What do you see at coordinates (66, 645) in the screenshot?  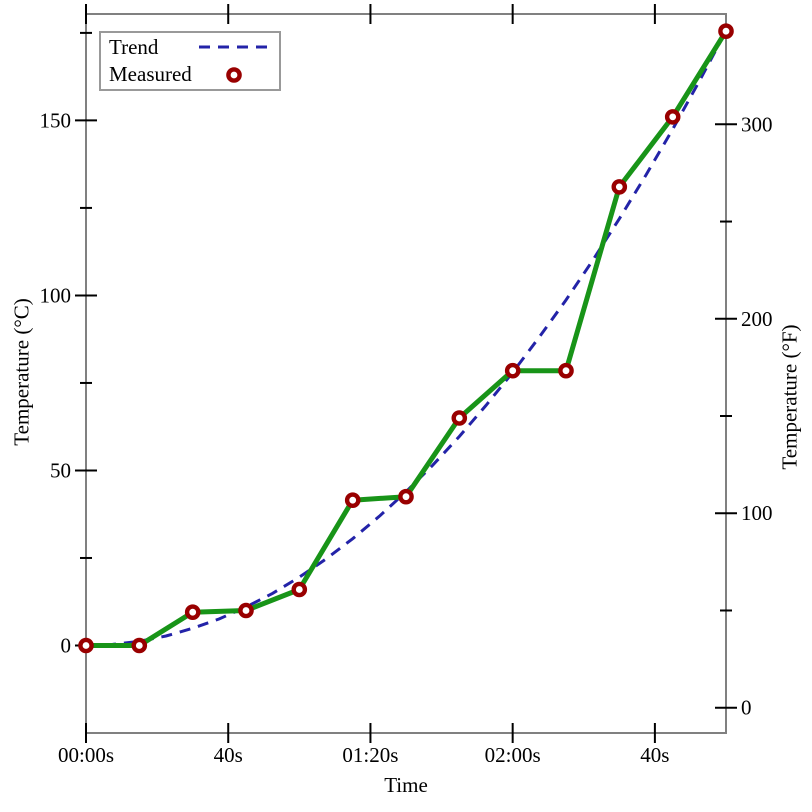 I see `y-left-tick-label: 0` at bounding box center [66, 645].